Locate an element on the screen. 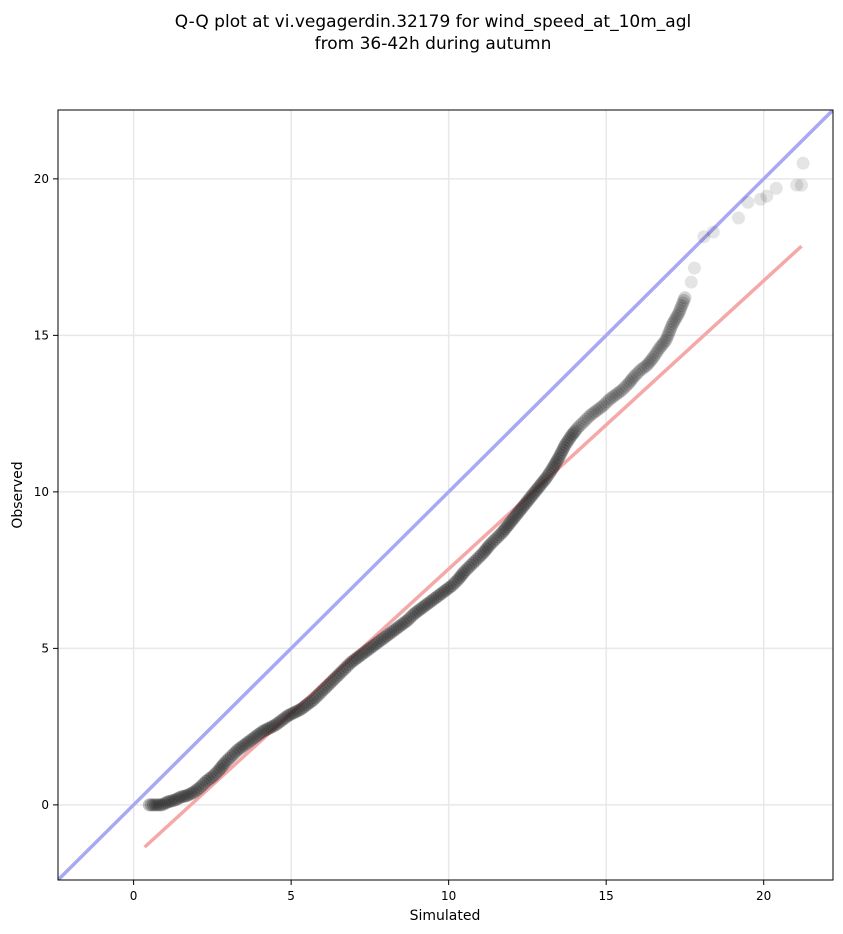 The width and height of the screenshot is (843, 934). y-tick-label: 0 is located at coordinates (45, 805).